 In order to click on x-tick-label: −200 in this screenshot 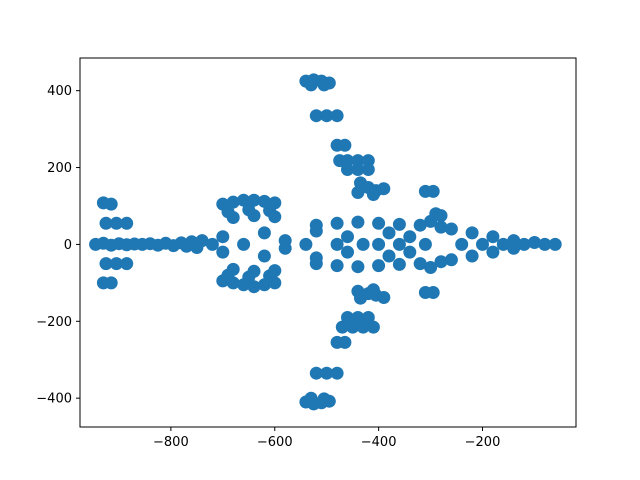, I will do `click(483, 442)`.